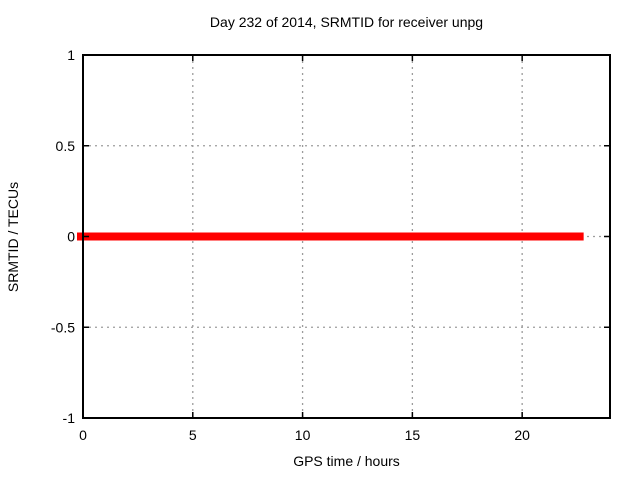 The height and width of the screenshot is (480, 640). What do you see at coordinates (522, 435) in the screenshot?
I see `x-tick-label: 20` at bounding box center [522, 435].